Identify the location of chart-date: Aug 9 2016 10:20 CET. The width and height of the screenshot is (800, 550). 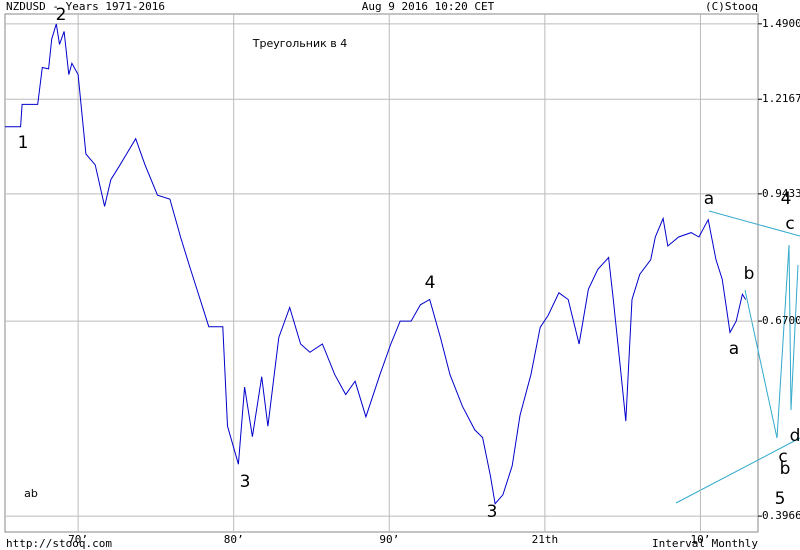
(428, 6).